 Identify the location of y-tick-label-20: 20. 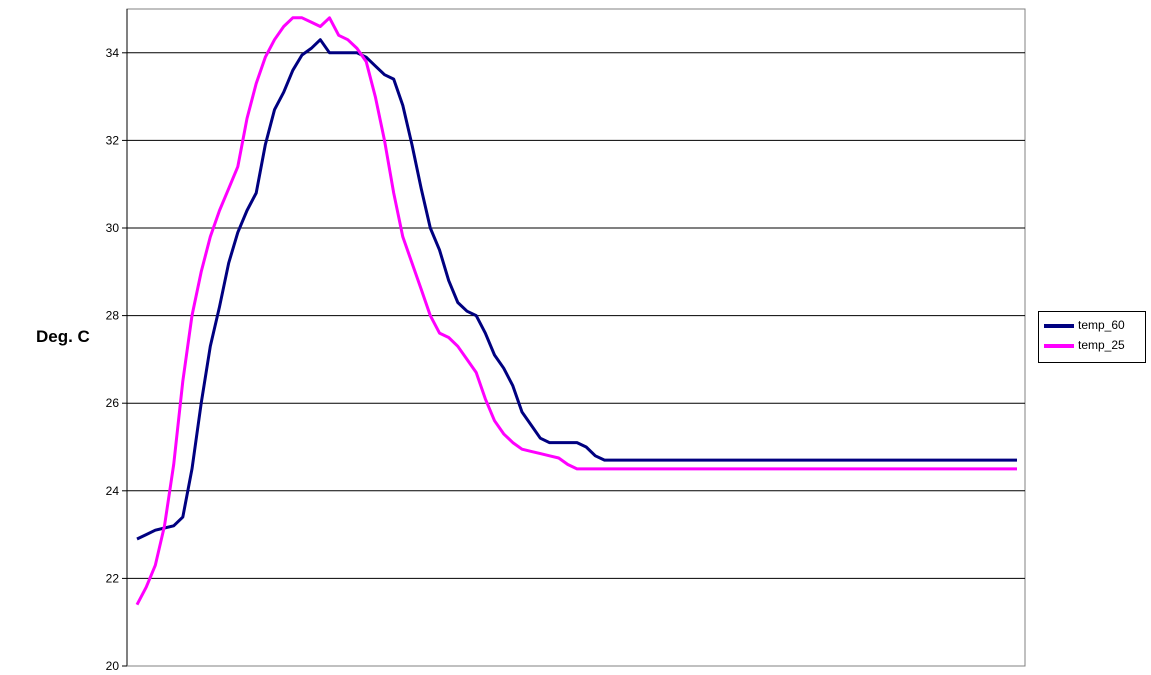
(113, 666).